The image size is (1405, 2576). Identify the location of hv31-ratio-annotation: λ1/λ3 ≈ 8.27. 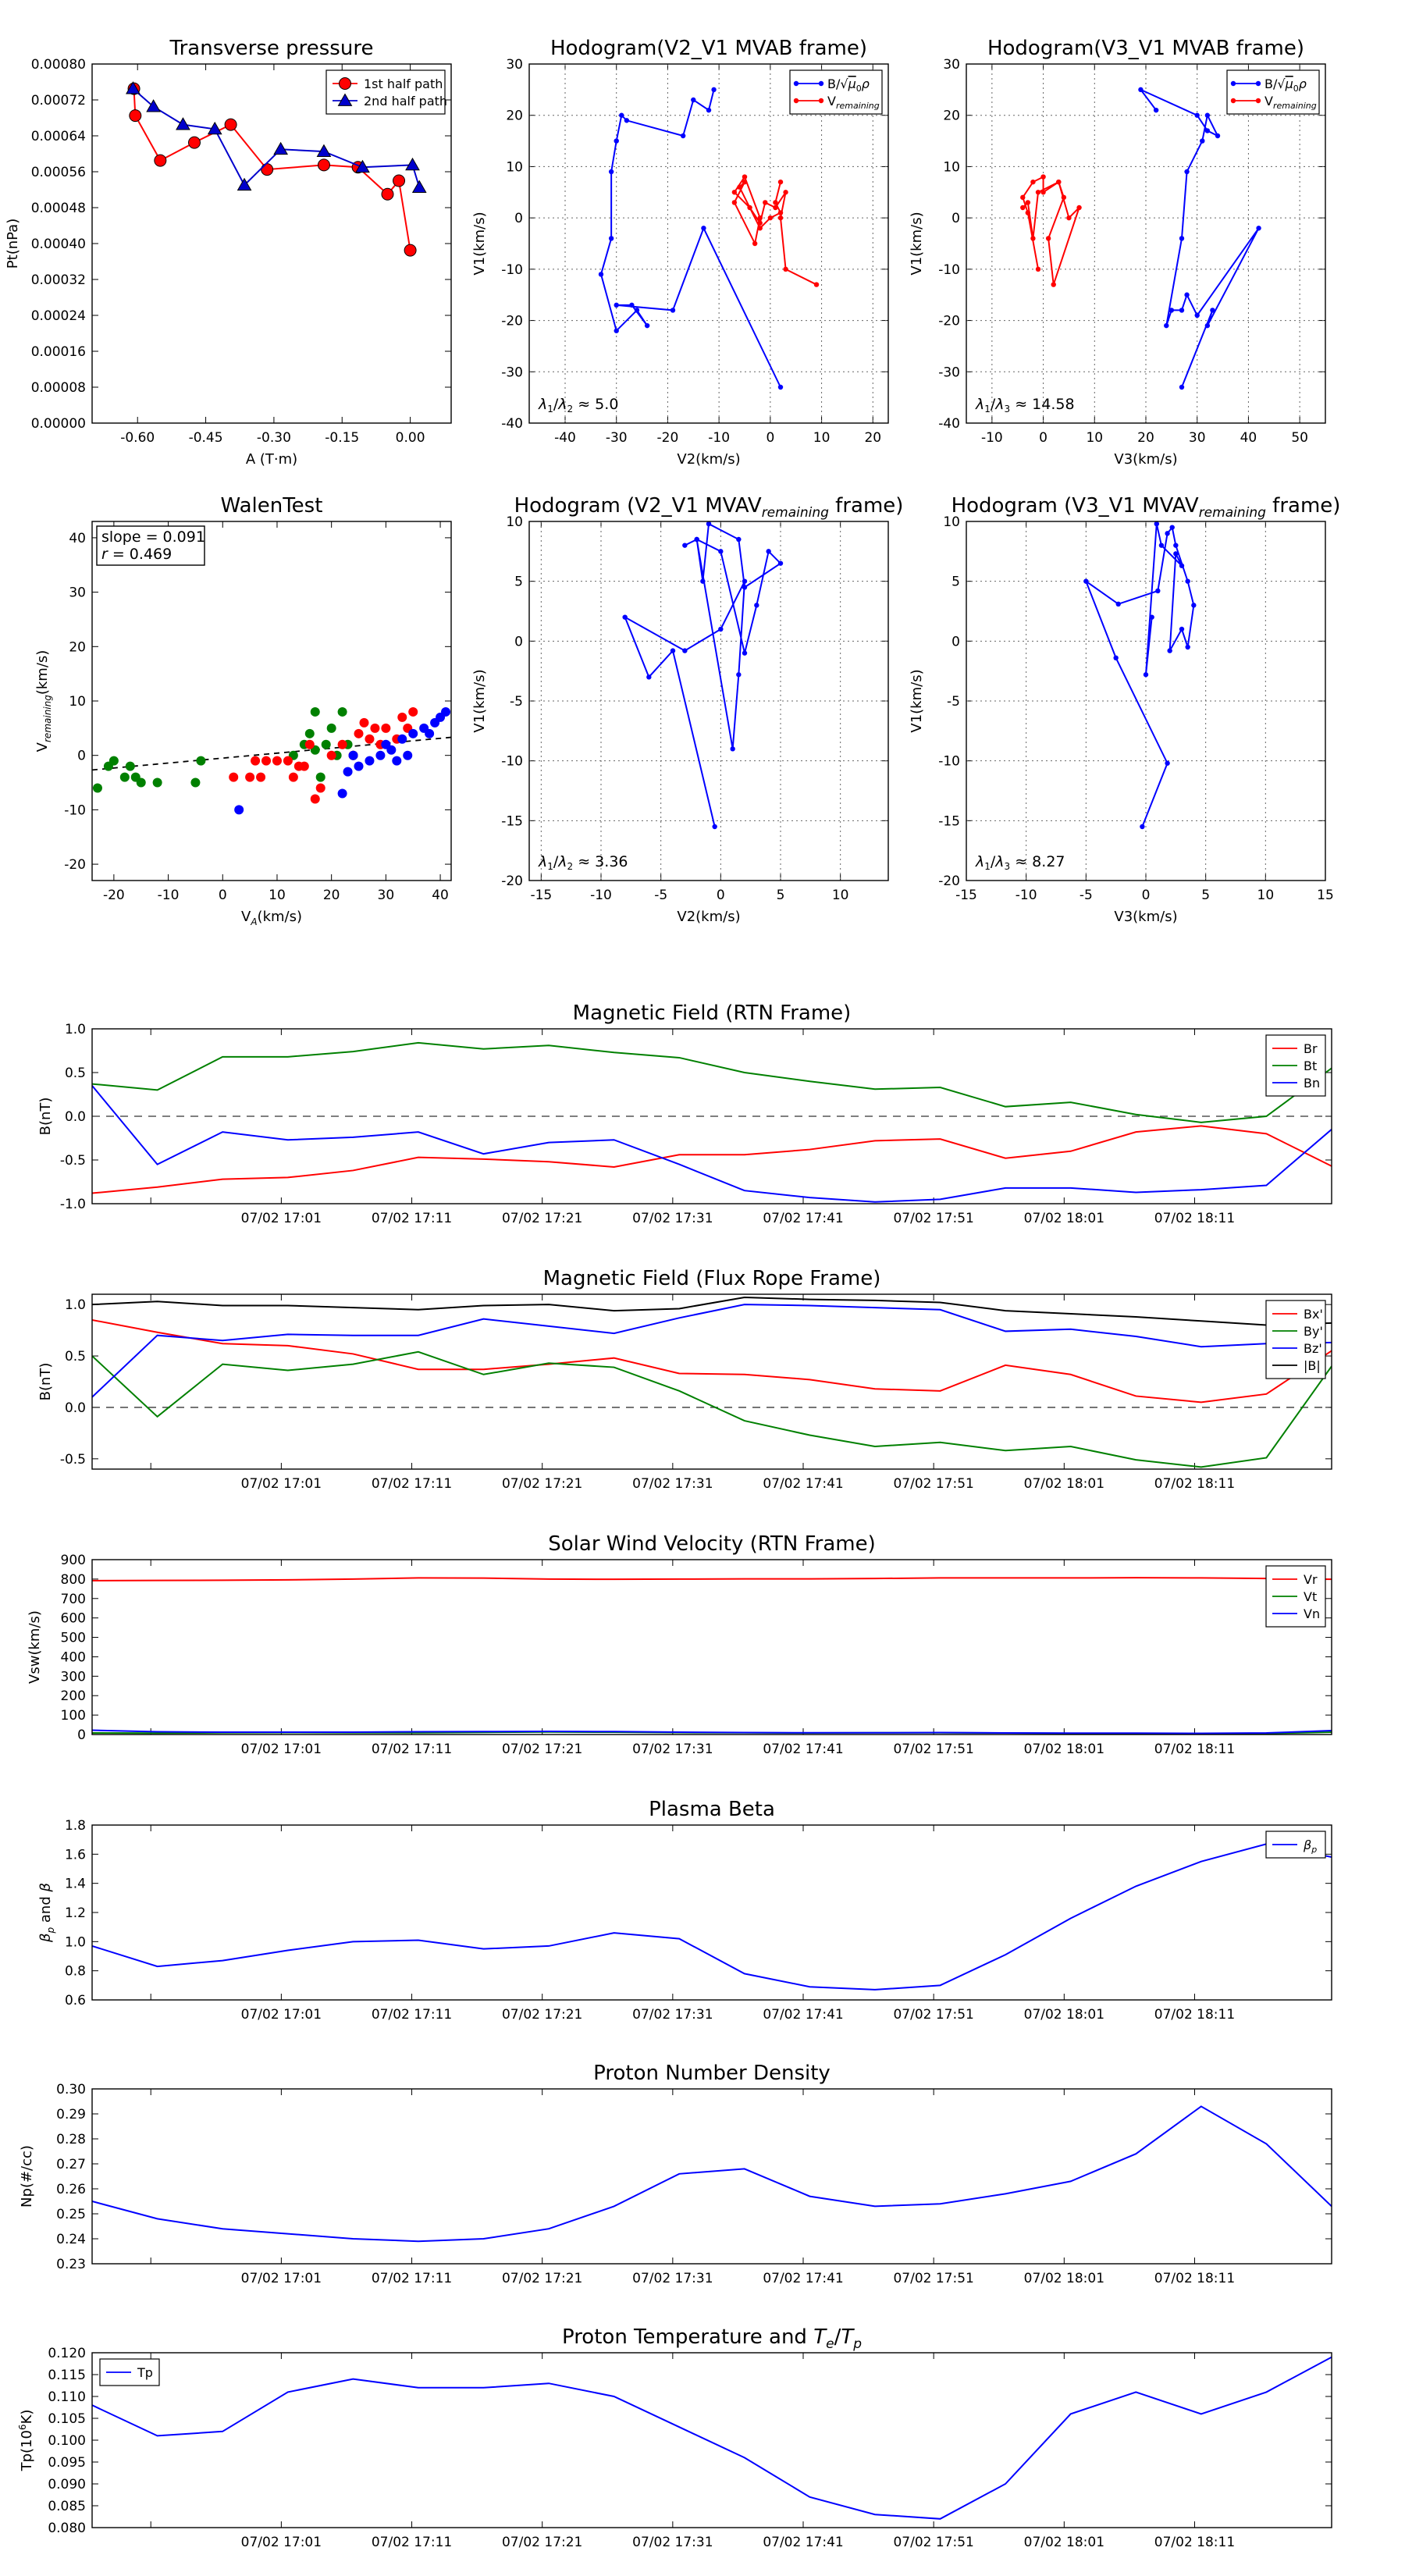
(1020, 862).